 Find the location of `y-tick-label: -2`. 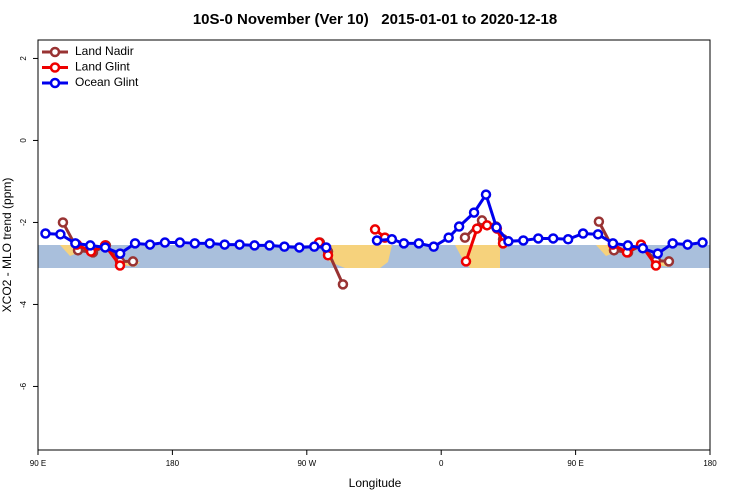

y-tick-label: -2 is located at coordinates (23, 222).